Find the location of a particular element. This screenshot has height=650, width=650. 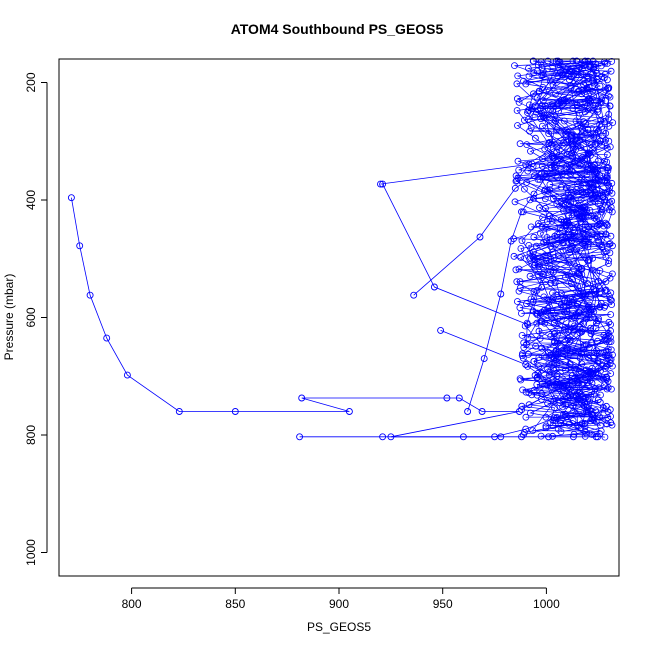

y-tick-label: 200 is located at coordinates (31, 82).